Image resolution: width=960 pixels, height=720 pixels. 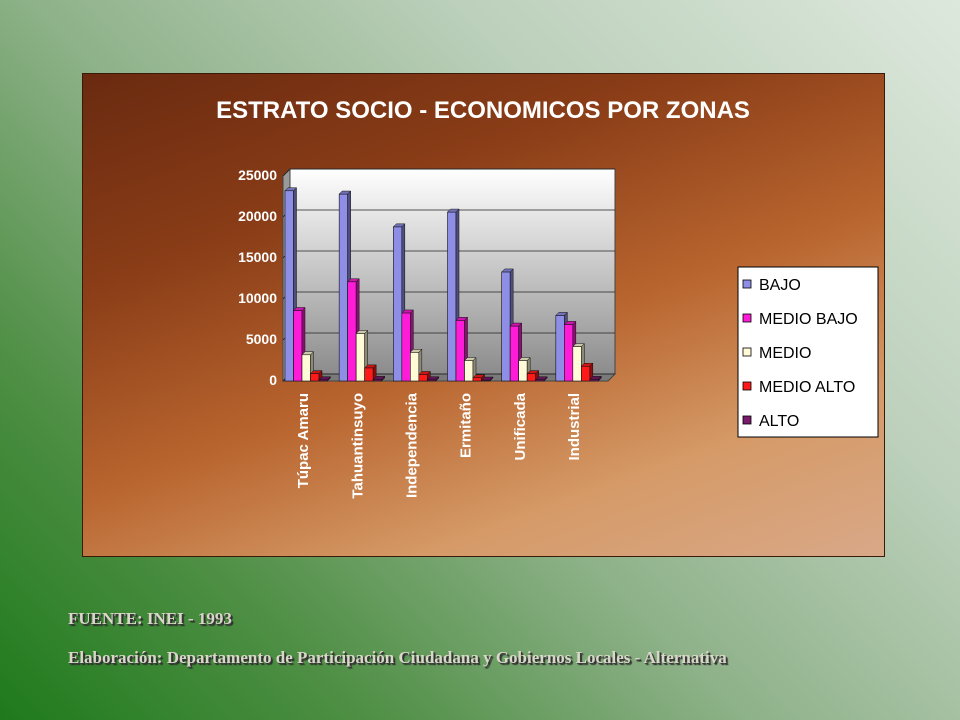 I want to click on x-tick-label: Independencia, so click(x=411, y=445).